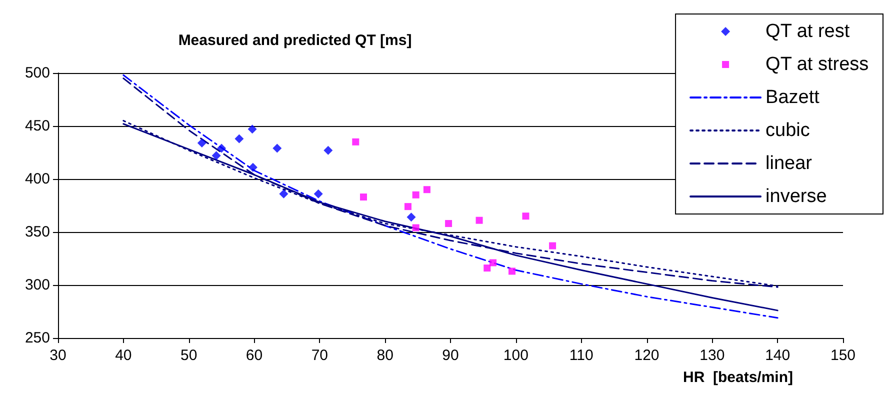 The image size is (890, 410). Describe the element at coordinates (123, 355) in the screenshot. I see `x-tick-label: 40` at that location.